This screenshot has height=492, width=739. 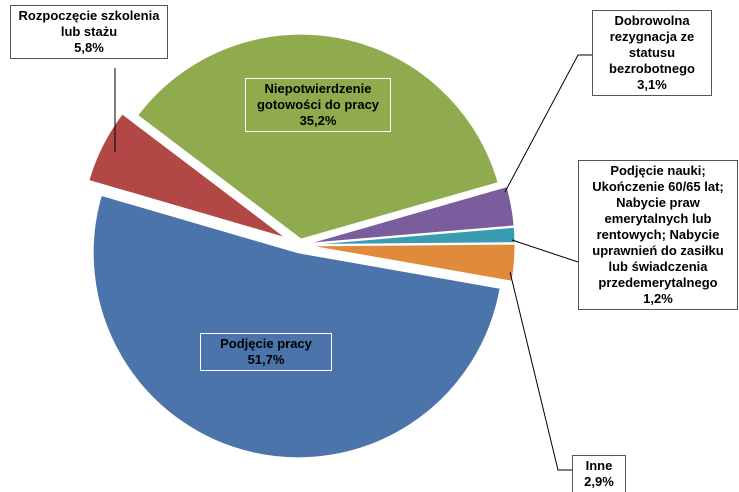 I want to click on label-name: Rozpoczęcie szkolenia lub stażu, so click(x=89, y=23).